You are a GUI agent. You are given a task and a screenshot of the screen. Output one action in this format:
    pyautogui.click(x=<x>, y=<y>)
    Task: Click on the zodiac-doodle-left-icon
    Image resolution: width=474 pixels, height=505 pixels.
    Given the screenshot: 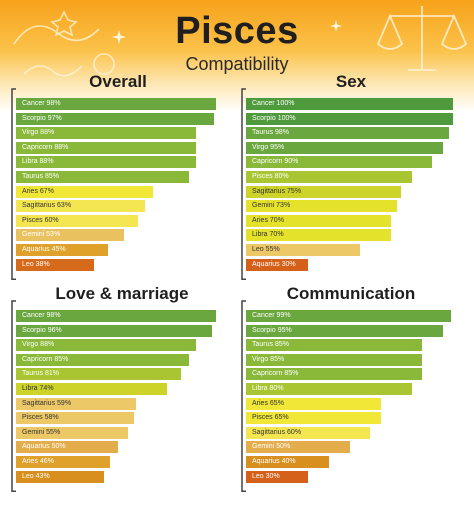 What is the action you would take?
    pyautogui.click(x=64, y=43)
    